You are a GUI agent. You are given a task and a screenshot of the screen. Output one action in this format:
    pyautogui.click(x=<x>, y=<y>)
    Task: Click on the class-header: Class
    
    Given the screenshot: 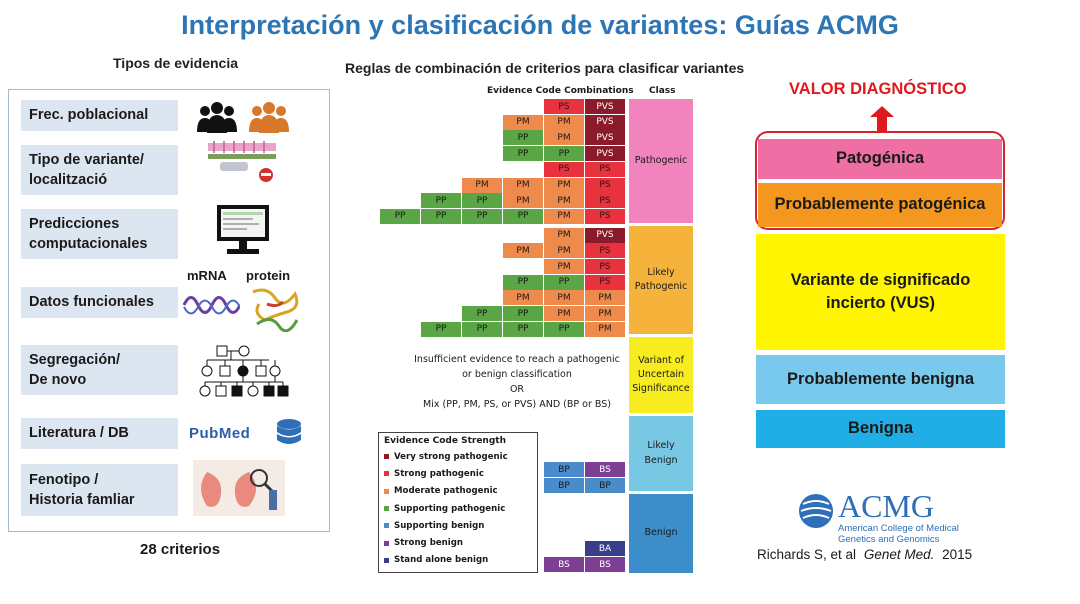 What is the action you would take?
    pyautogui.click(x=662, y=91)
    